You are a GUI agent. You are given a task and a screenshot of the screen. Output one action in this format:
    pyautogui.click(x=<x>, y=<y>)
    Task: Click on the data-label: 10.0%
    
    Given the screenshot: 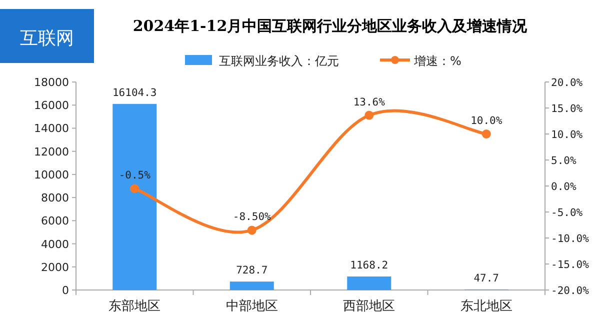 What is the action you would take?
    pyautogui.click(x=486, y=121)
    